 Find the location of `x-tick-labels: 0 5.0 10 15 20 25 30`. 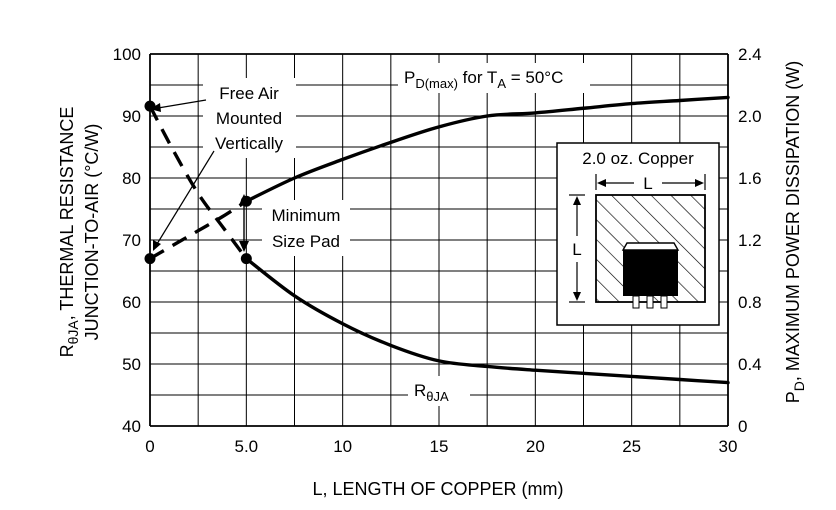

x-tick-labels: 0 5.0 10 15 20 25 30 is located at coordinates (441, 446).